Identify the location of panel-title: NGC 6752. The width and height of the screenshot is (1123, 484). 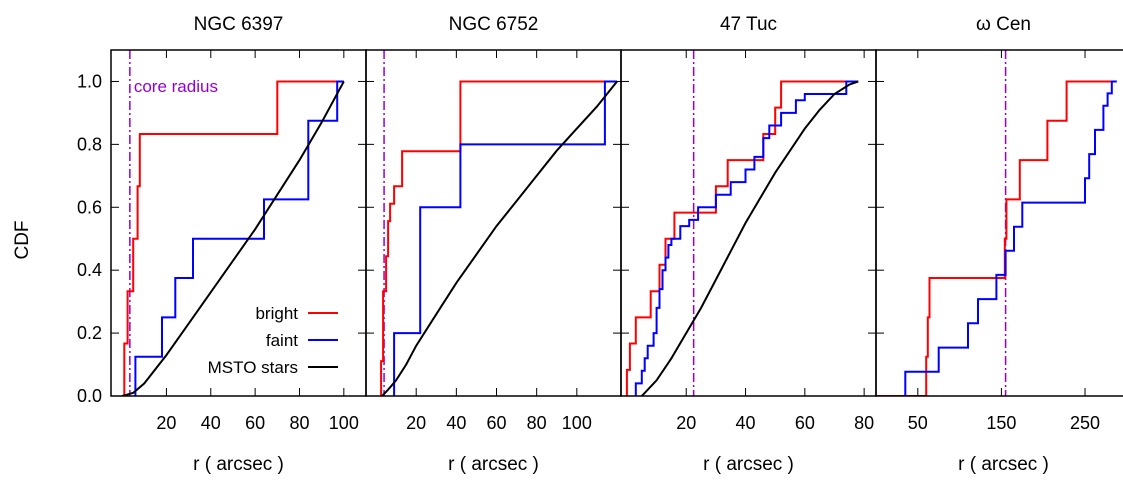
(494, 24).